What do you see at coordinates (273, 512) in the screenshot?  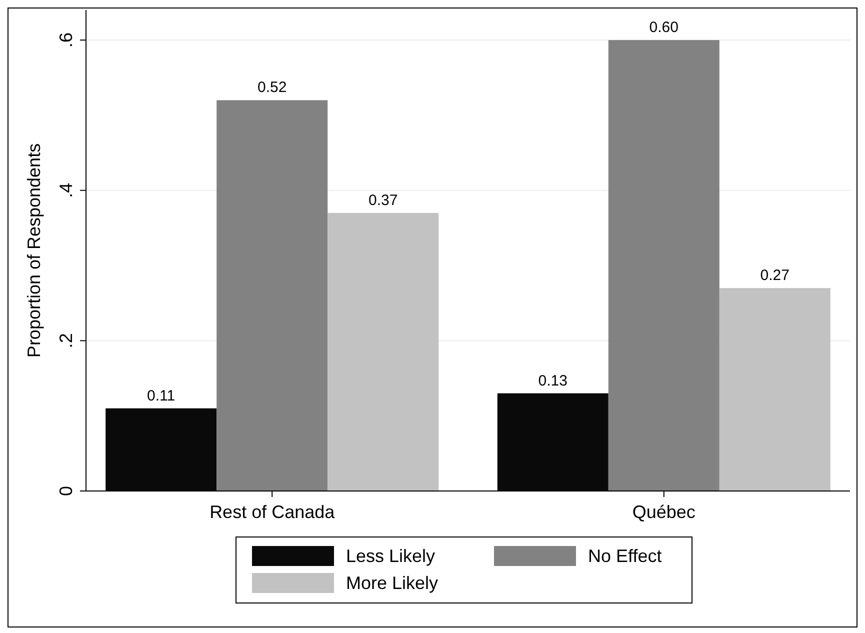 I see `x-tick-label: Rest of Canada` at bounding box center [273, 512].